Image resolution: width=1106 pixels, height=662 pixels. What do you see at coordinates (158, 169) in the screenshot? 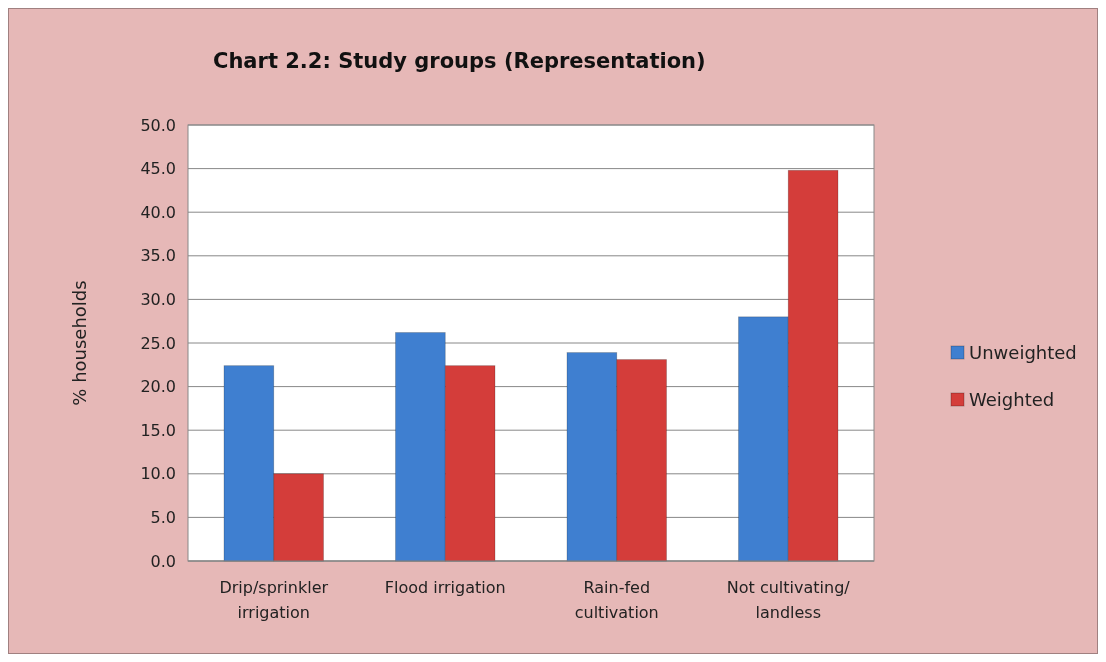
I see `y-tick-label: 45.0` at bounding box center [158, 169].